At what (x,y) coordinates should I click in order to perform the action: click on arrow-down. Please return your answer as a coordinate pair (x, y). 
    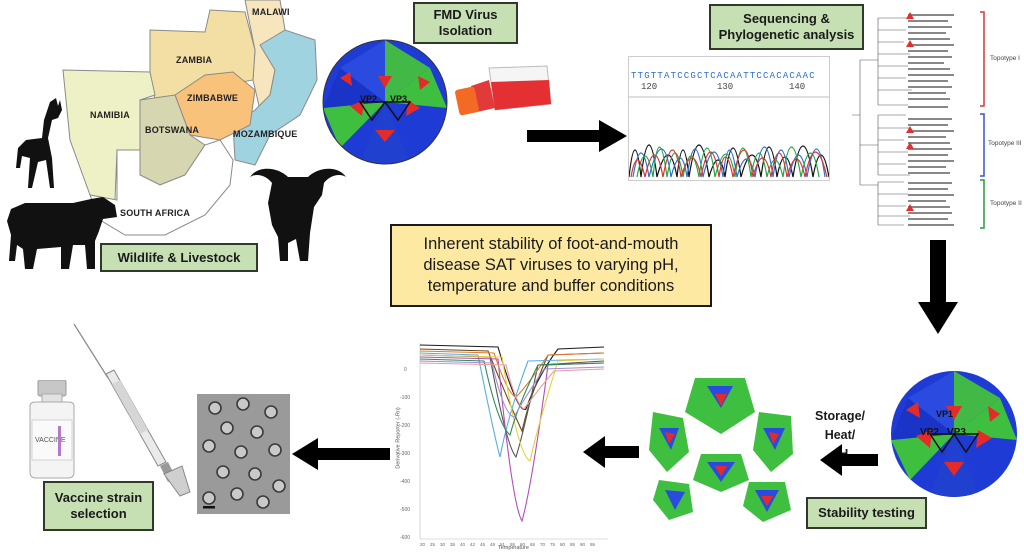
    Looking at the image, I should click on (938, 287).